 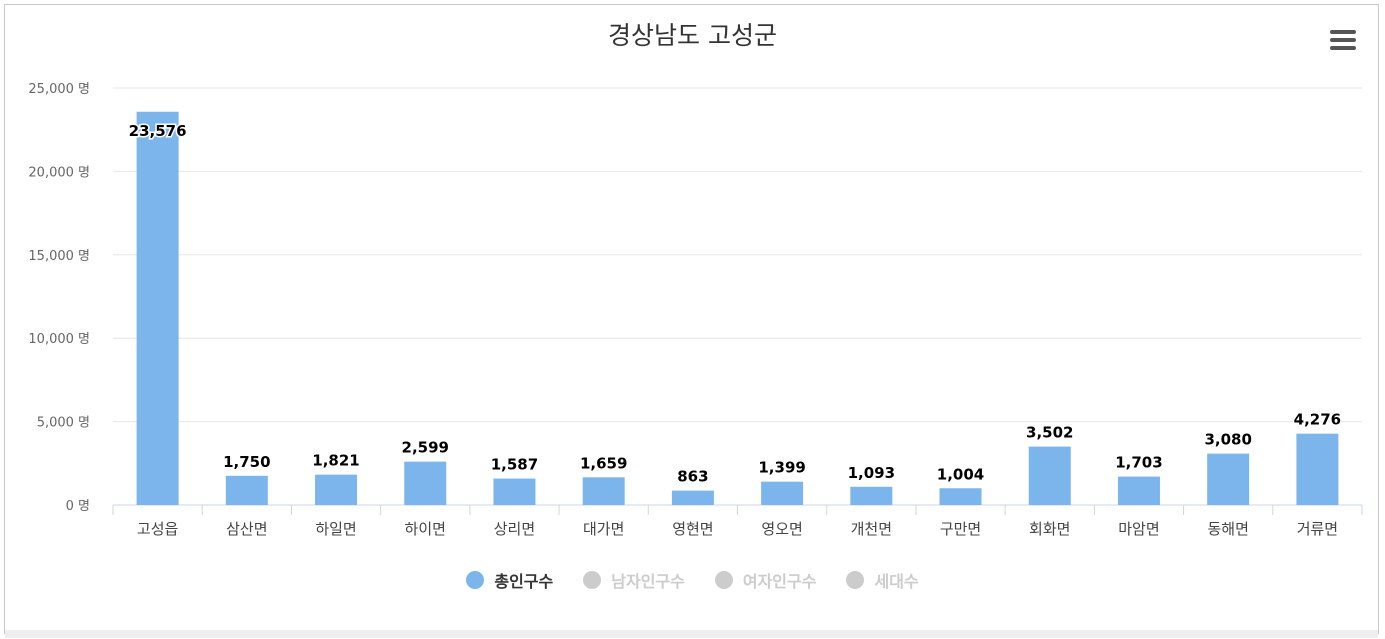 I want to click on chart-title: 경상남도 고성군, so click(x=692, y=35).